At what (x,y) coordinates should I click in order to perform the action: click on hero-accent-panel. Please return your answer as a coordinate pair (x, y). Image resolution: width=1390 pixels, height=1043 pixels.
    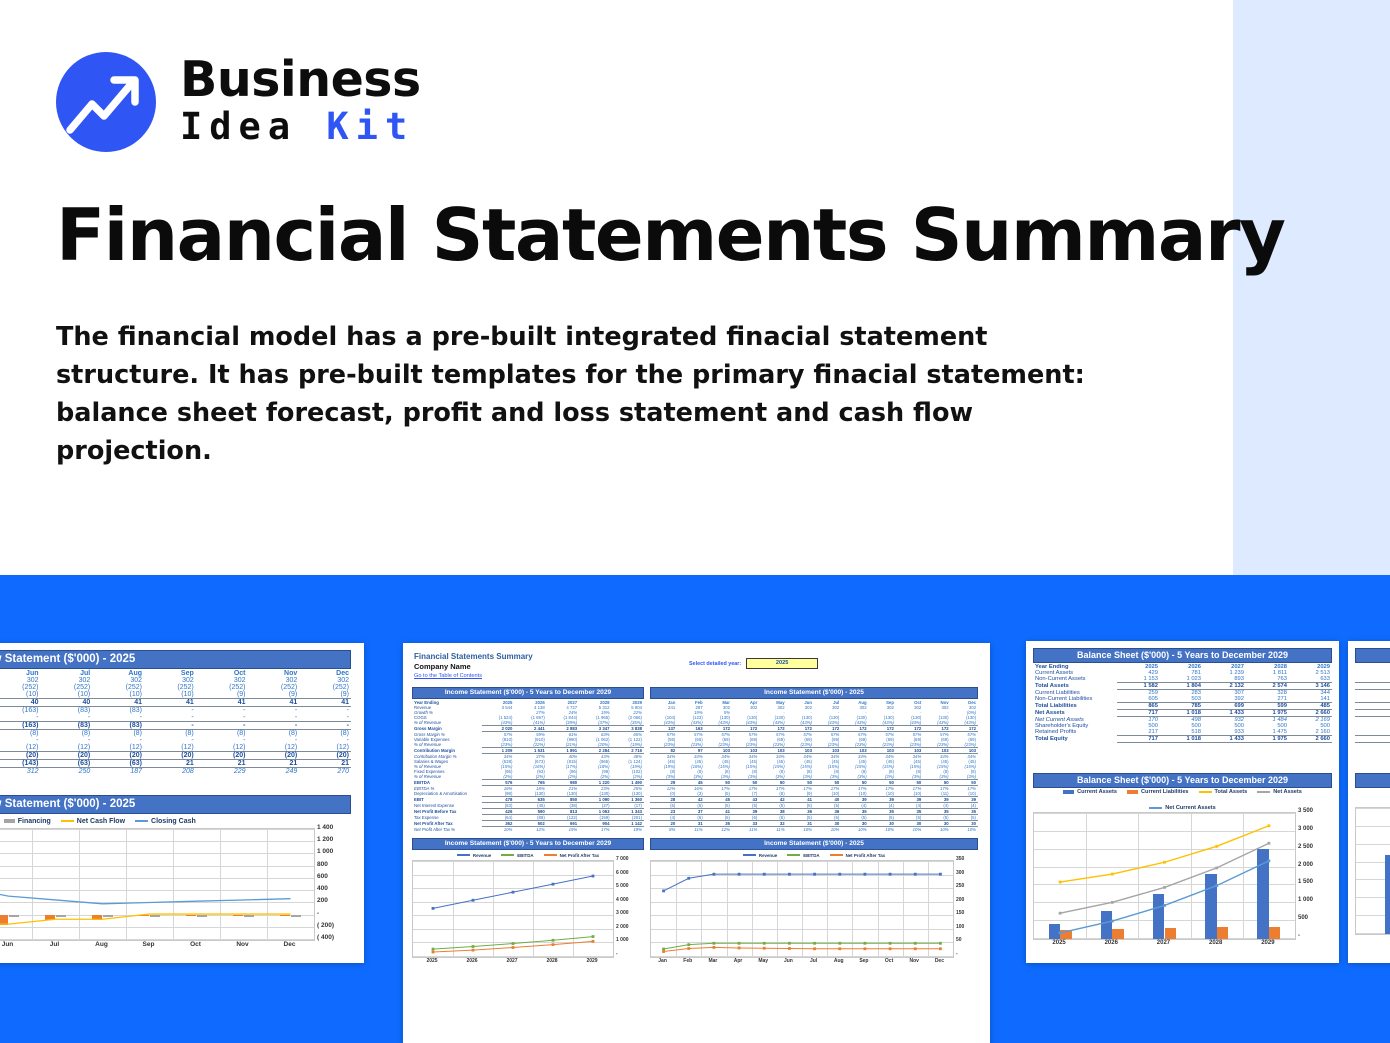
    Looking at the image, I should click on (1311, 287).